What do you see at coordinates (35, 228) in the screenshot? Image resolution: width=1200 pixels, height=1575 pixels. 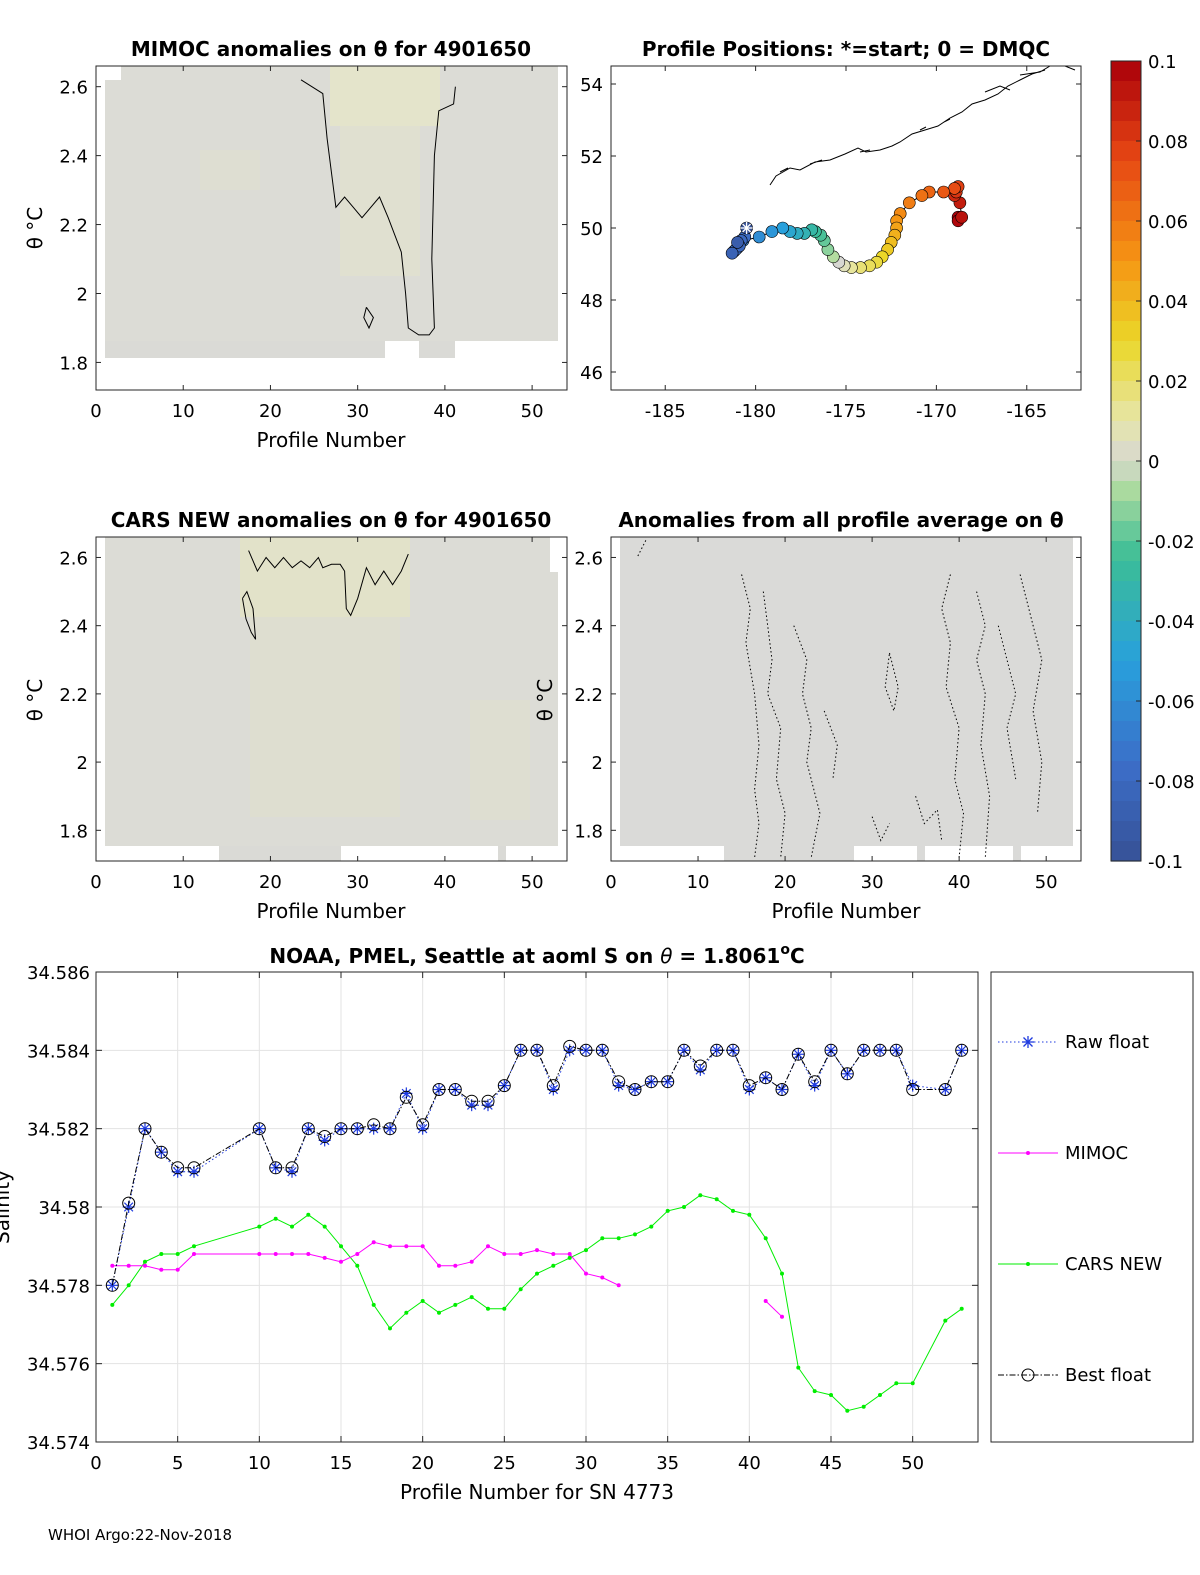 I see `mimoc-ylabel: θ °C` at bounding box center [35, 228].